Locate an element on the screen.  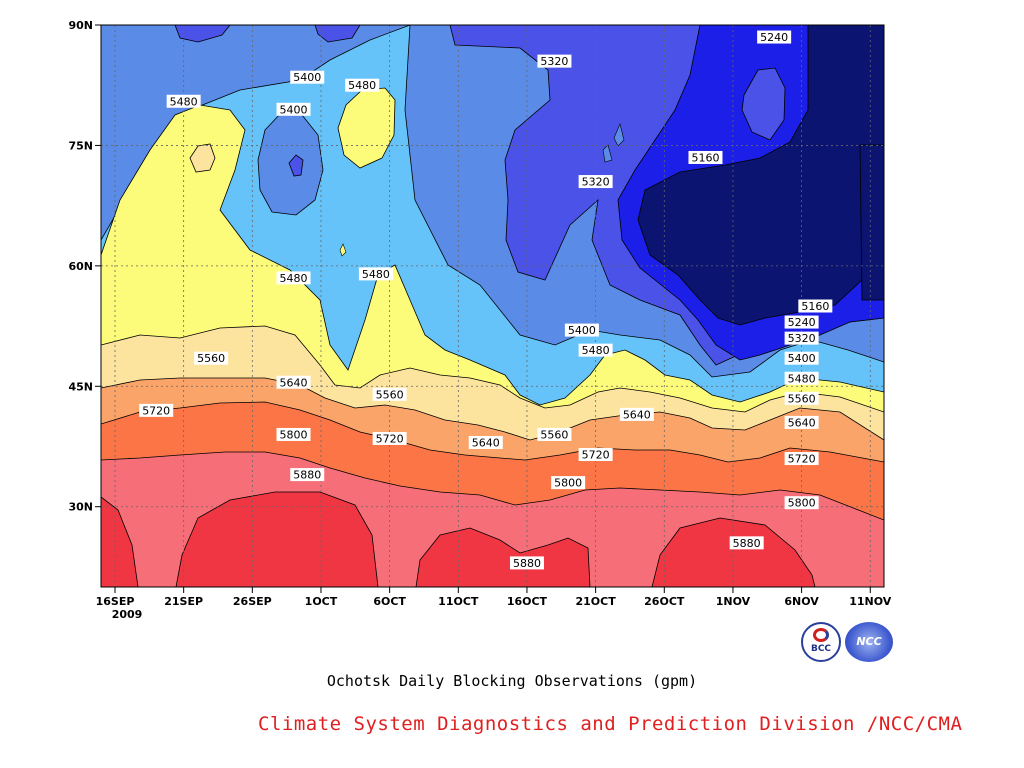
y-tick-label: 90N is located at coordinates (80, 25).